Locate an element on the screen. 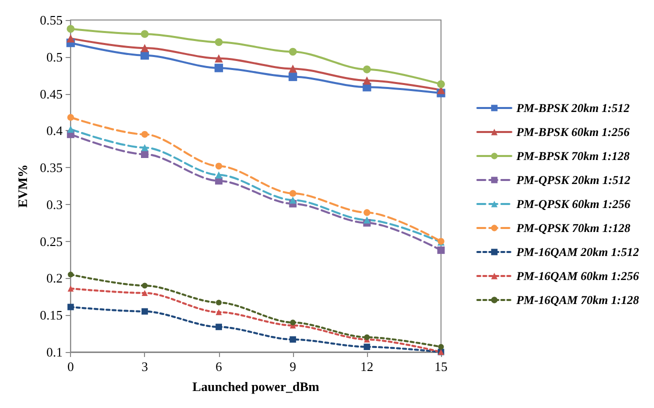 The height and width of the screenshot is (408, 654). legend-label: PM-BPSK 60km 1:256 is located at coordinates (573, 132).